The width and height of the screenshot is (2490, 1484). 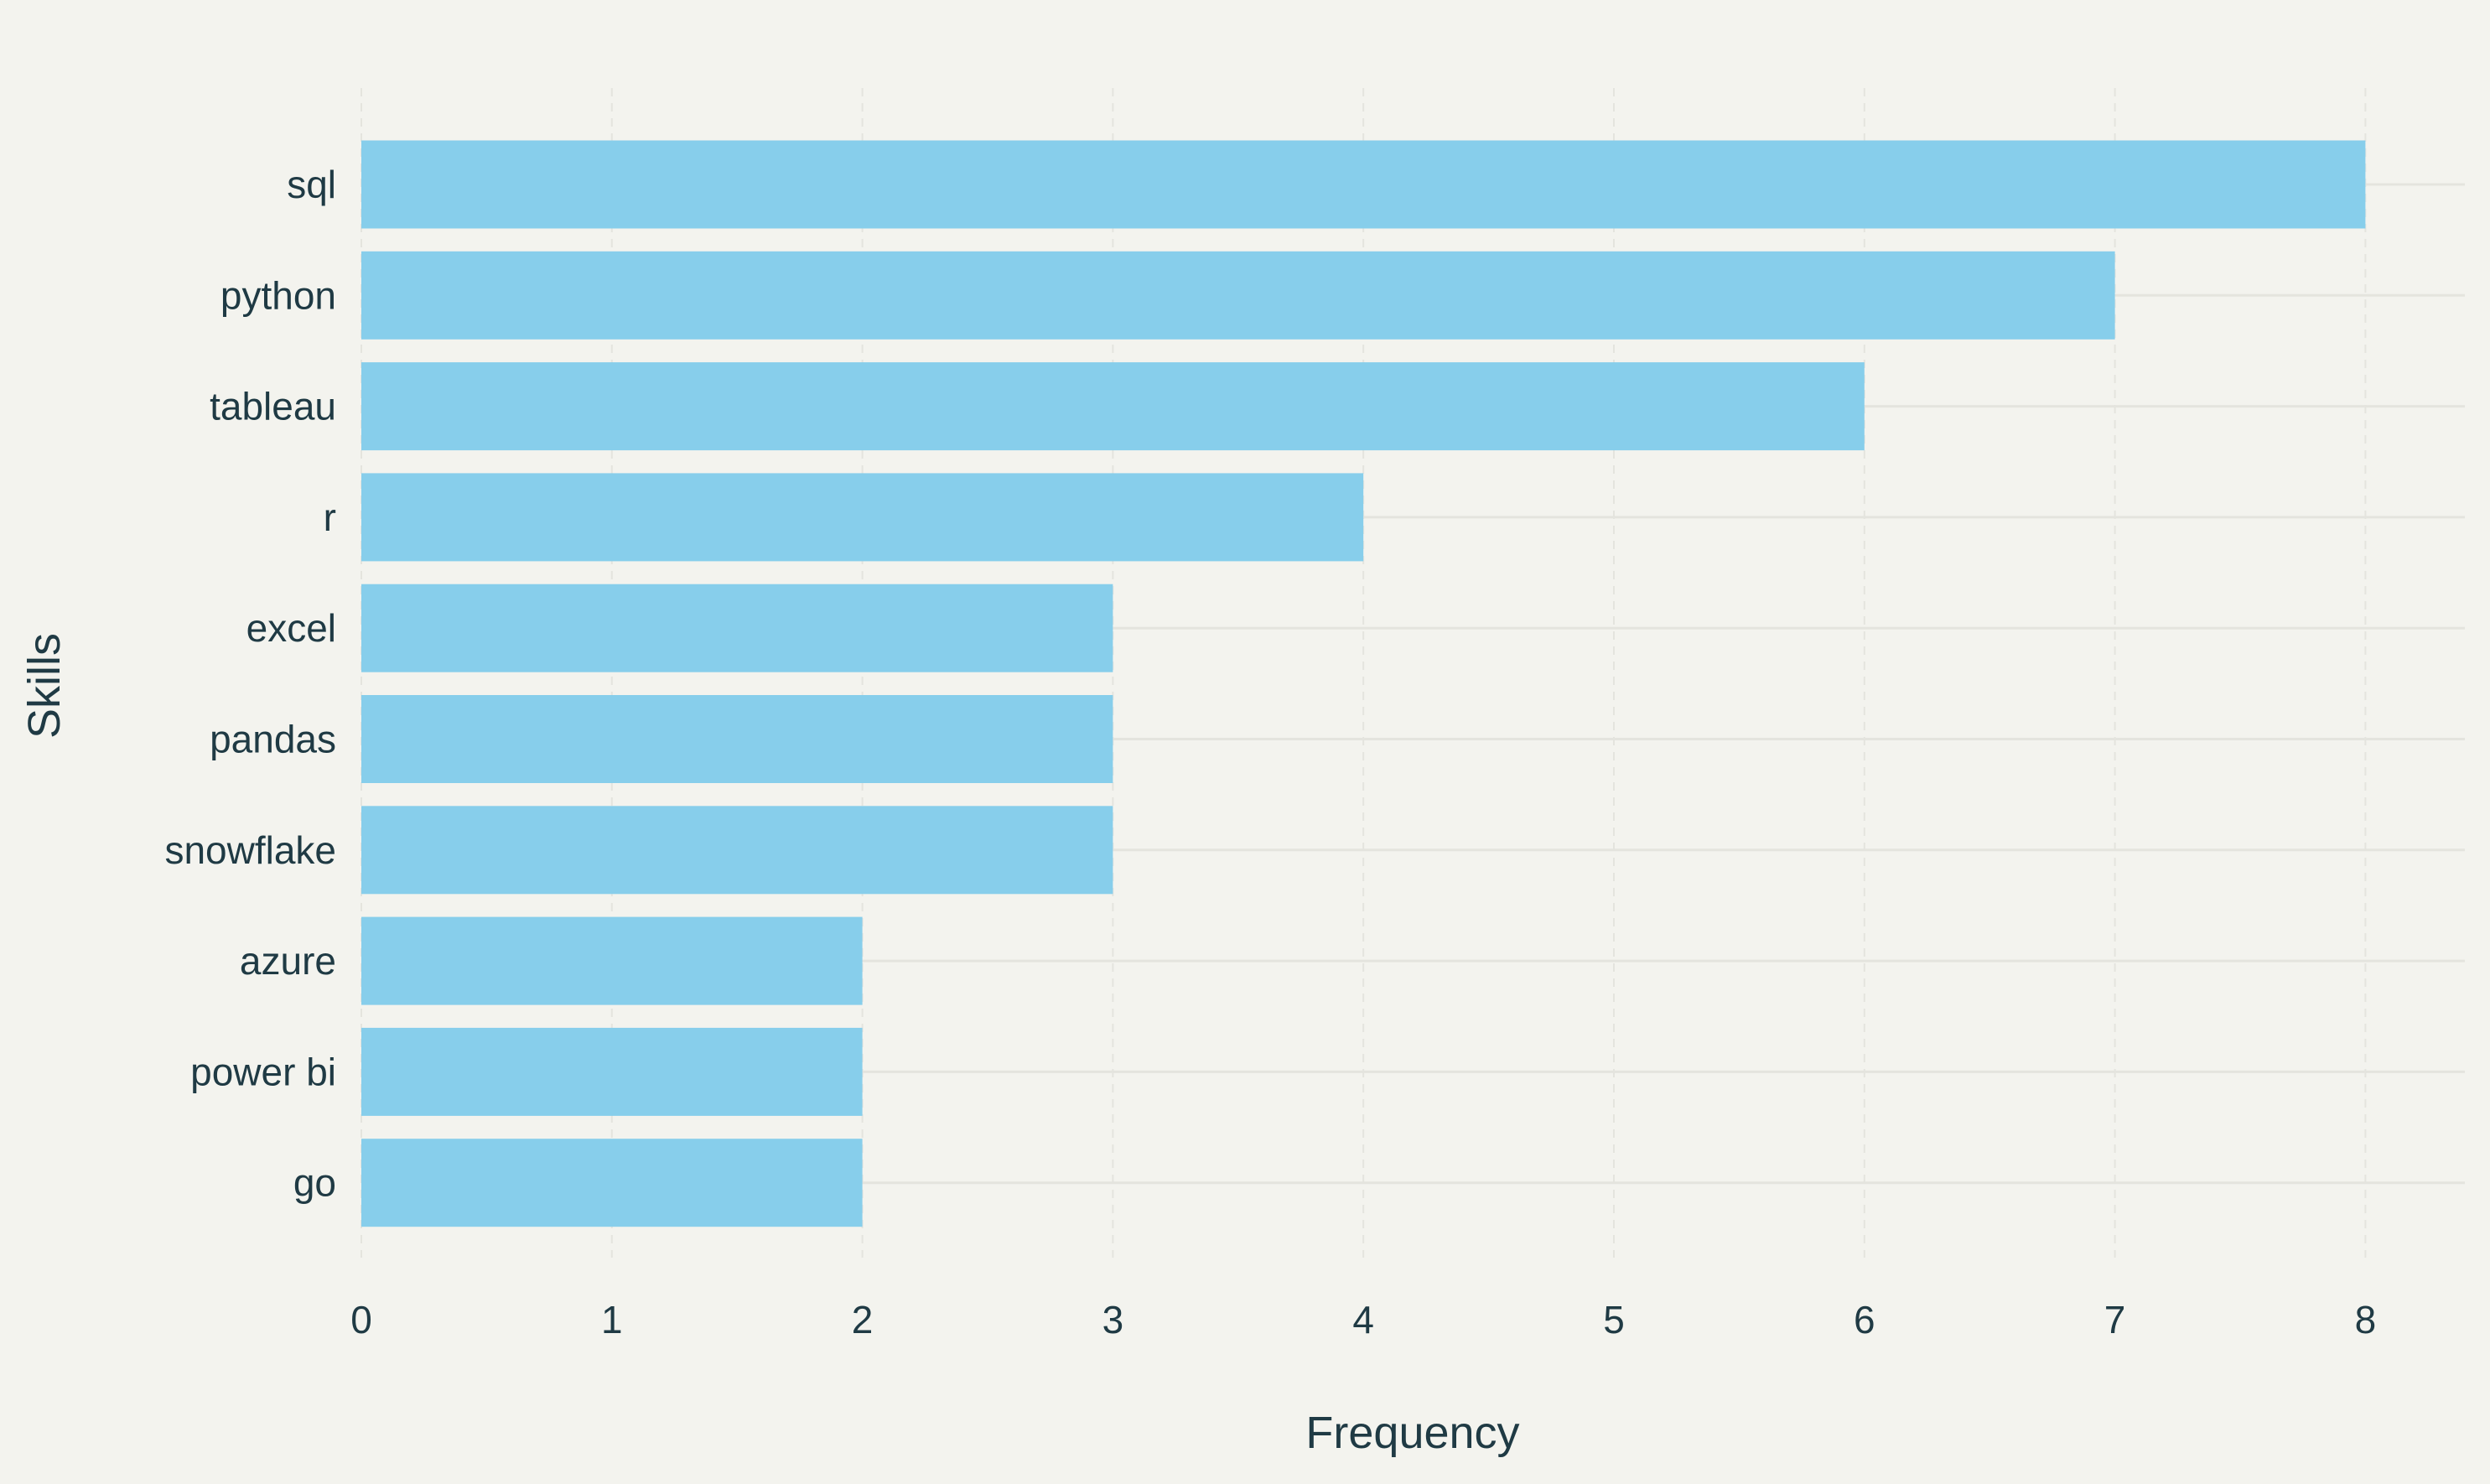 What do you see at coordinates (862, 517) in the screenshot?
I see `bar-r` at bounding box center [862, 517].